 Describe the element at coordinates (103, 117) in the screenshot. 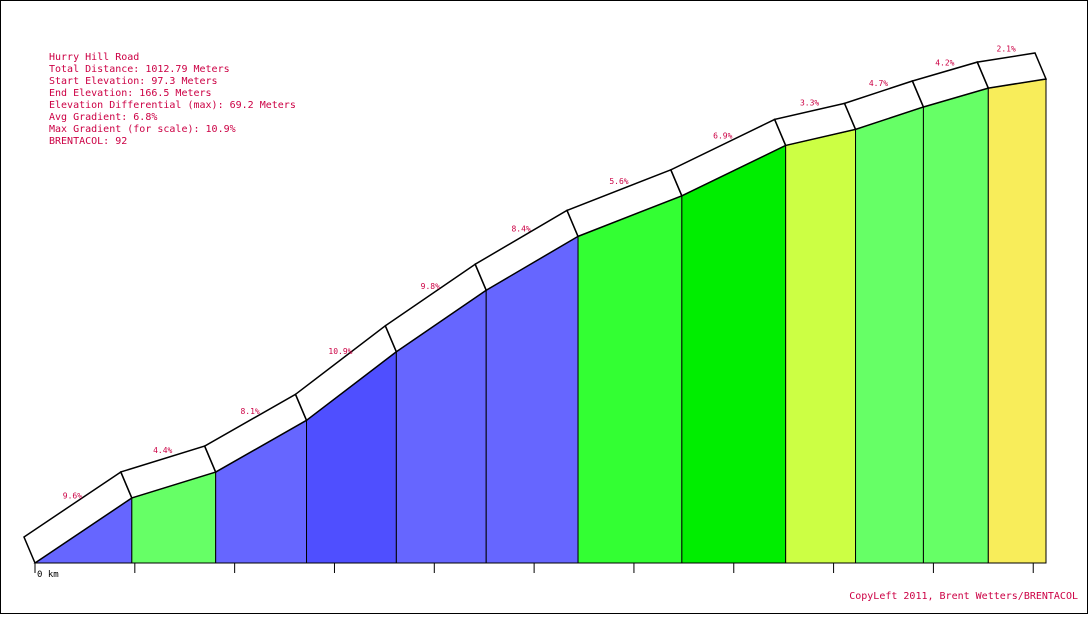

I see `avg-gradient-text: Avg Gradient: 6.8%` at that location.